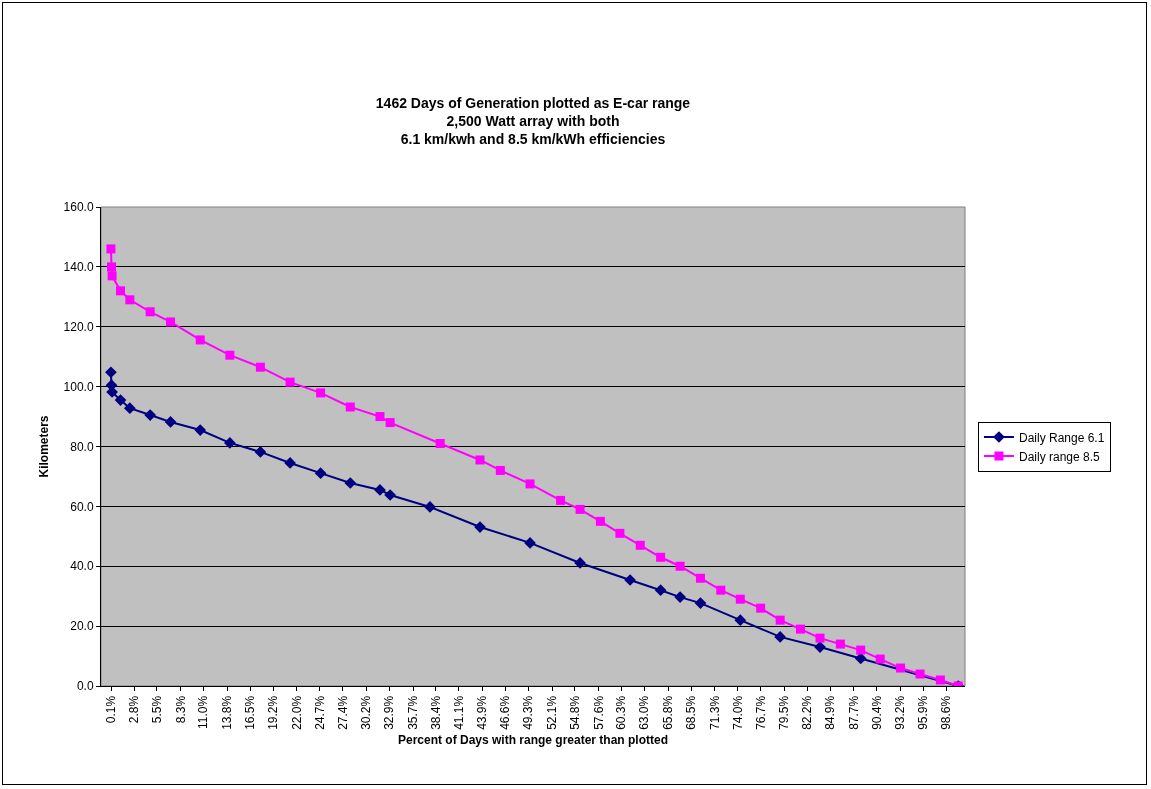 This screenshot has height=789, width=1151. I want to click on x-tick-label: 22.0%, so click(296, 712).